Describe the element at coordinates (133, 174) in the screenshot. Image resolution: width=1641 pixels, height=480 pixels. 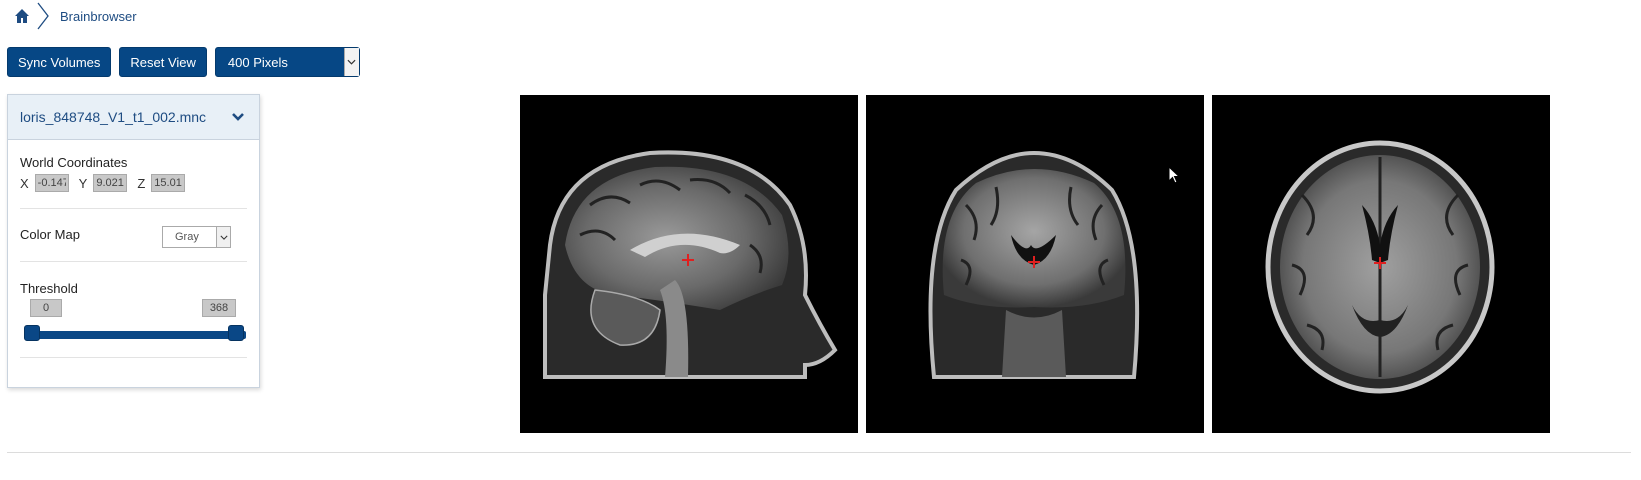
I see `world-coordinates-section: World Coordinates X Y Z` at that location.